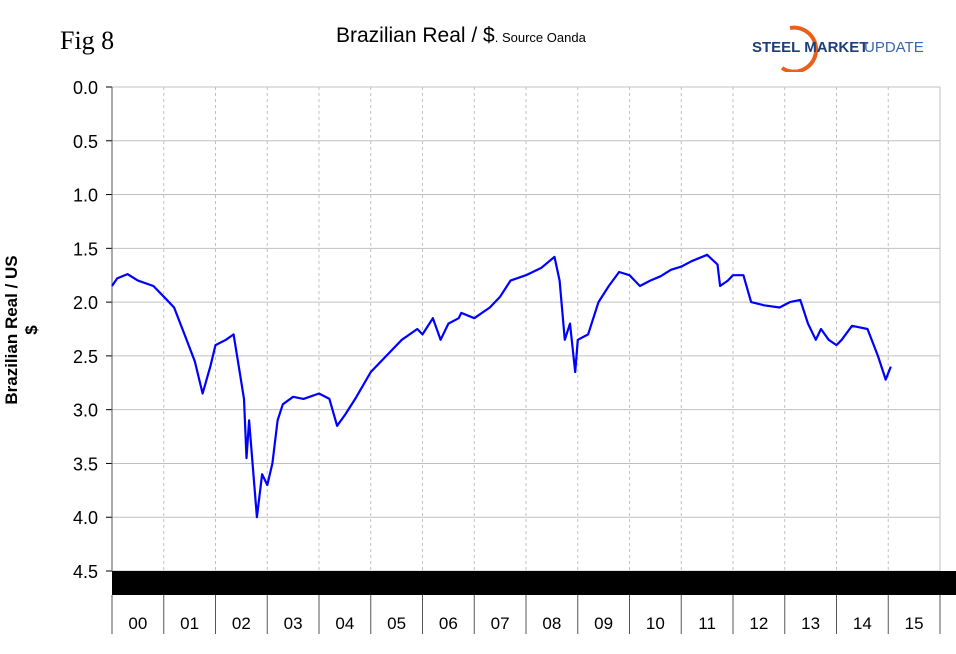 This screenshot has width=956, height=654. What do you see at coordinates (862, 623) in the screenshot?
I see `x-tick-label: 14` at bounding box center [862, 623].